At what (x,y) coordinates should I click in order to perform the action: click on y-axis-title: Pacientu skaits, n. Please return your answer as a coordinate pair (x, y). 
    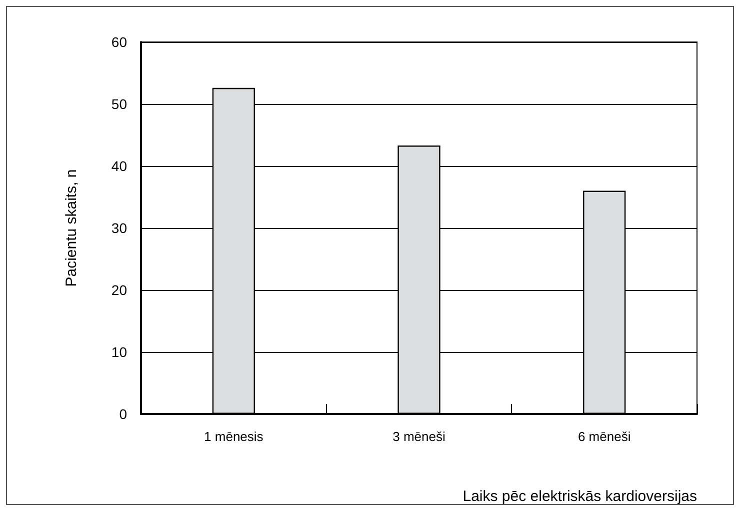
    Looking at the image, I should click on (71, 228).